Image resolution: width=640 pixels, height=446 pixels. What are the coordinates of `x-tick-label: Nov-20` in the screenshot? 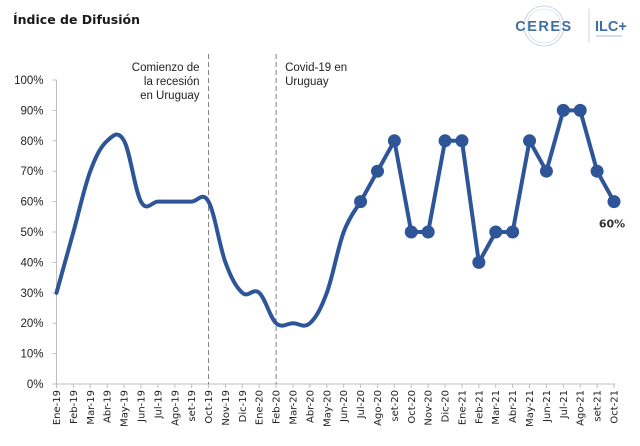 It's located at (429, 408).